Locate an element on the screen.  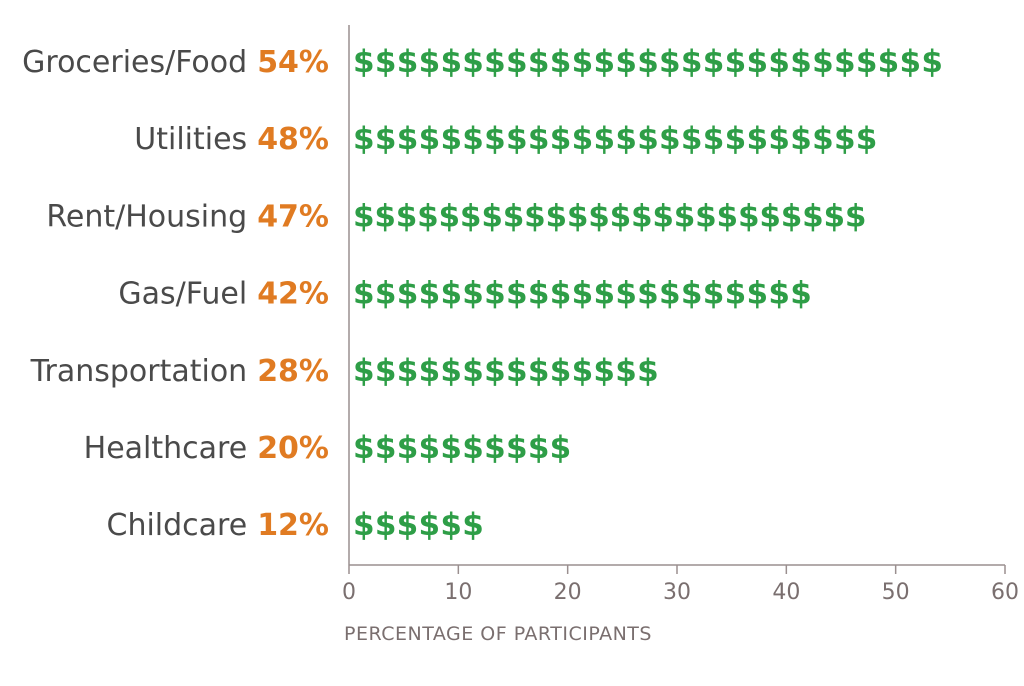
x-tick-label: 60 is located at coordinates (1005, 592).